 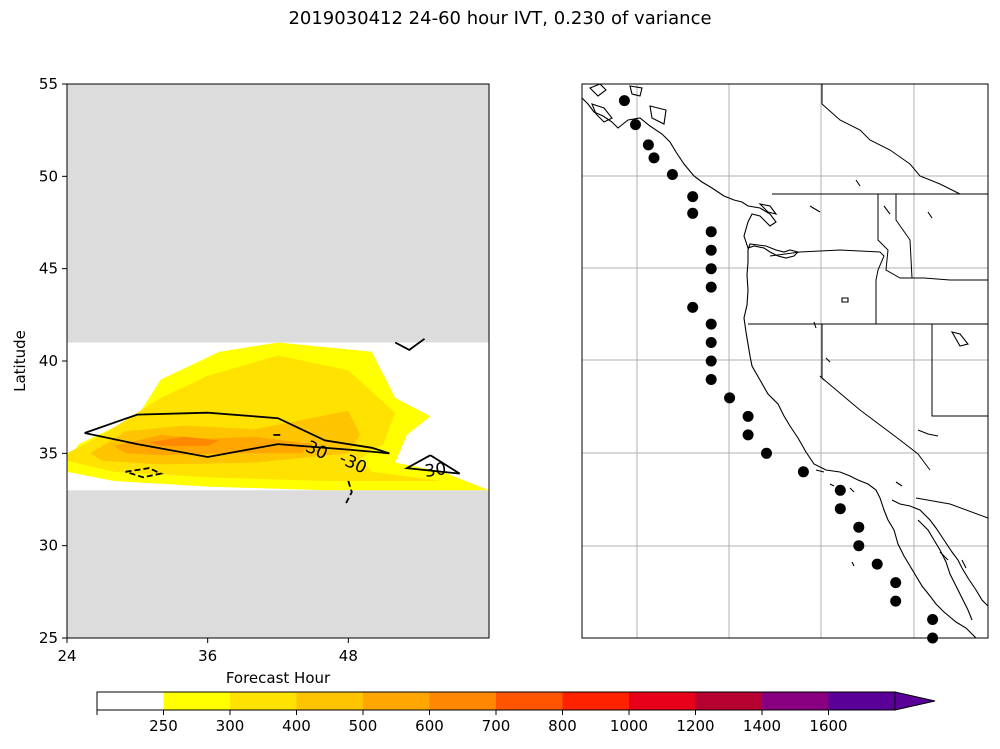 What do you see at coordinates (904, 236) in the screenshot?
I see `wy-border` at bounding box center [904, 236].